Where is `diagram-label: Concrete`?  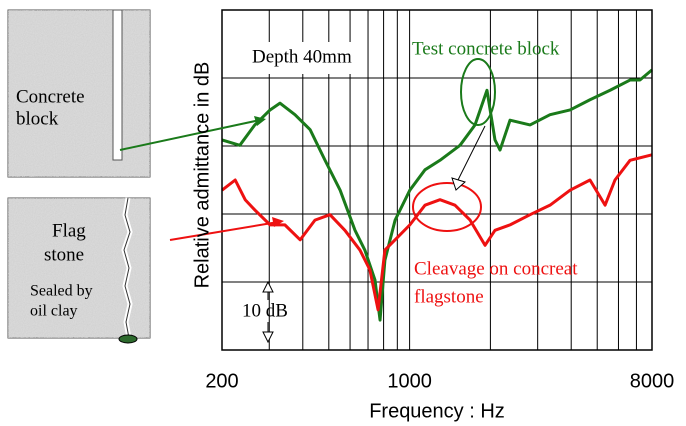 diagram-label: Concrete is located at coordinates (50, 96).